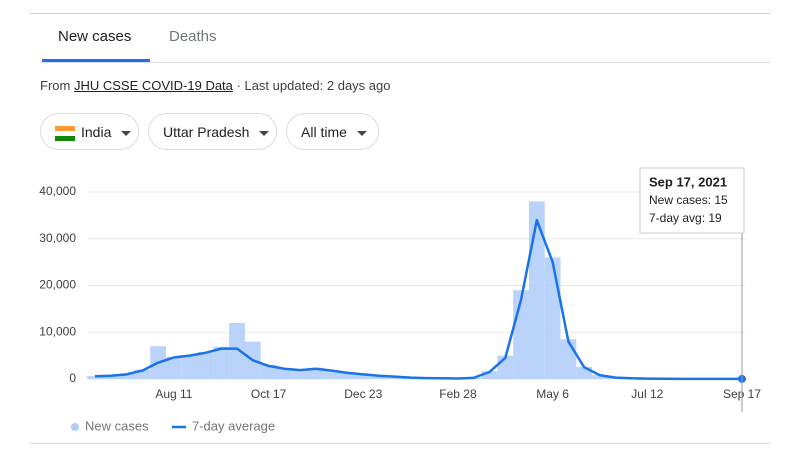 The height and width of the screenshot is (450, 800). What do you see at coordinates (55, 85) in the screenshot?
I see `source-prefix: From` at bounding box center [55, 85].